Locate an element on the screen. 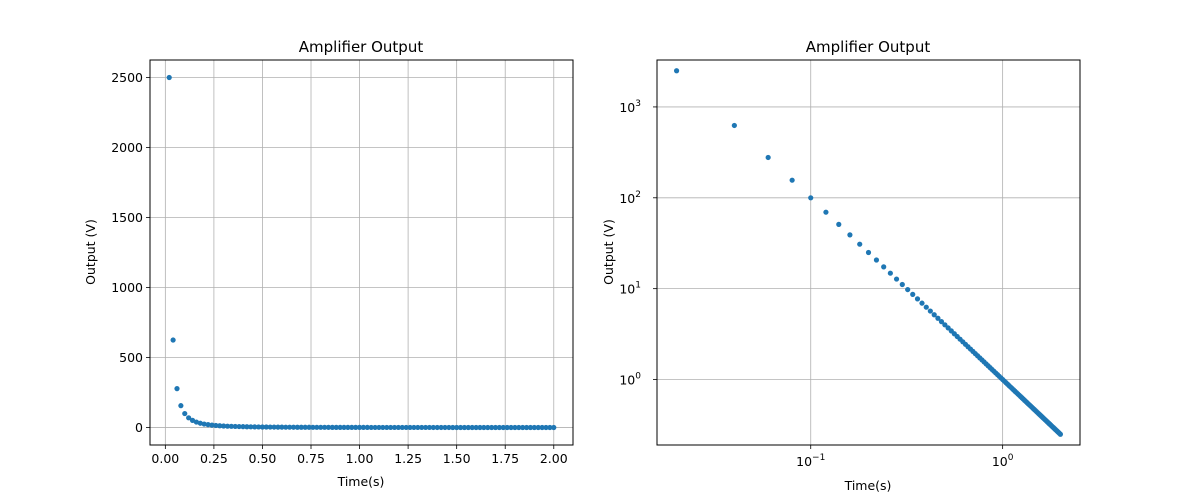 The image size is (1200, 500). y-tick-label: 500 is located at coordinates (131, 357).